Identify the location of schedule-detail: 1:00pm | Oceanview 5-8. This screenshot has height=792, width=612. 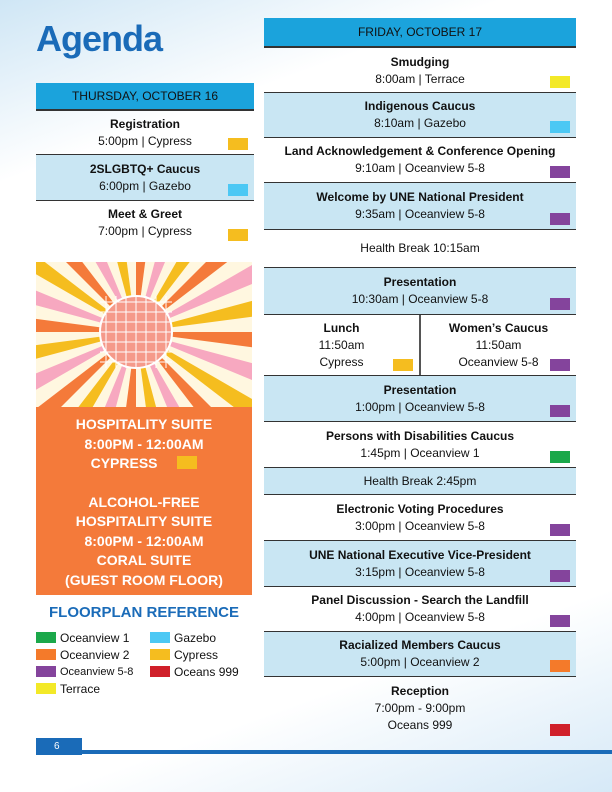
(420, 406).